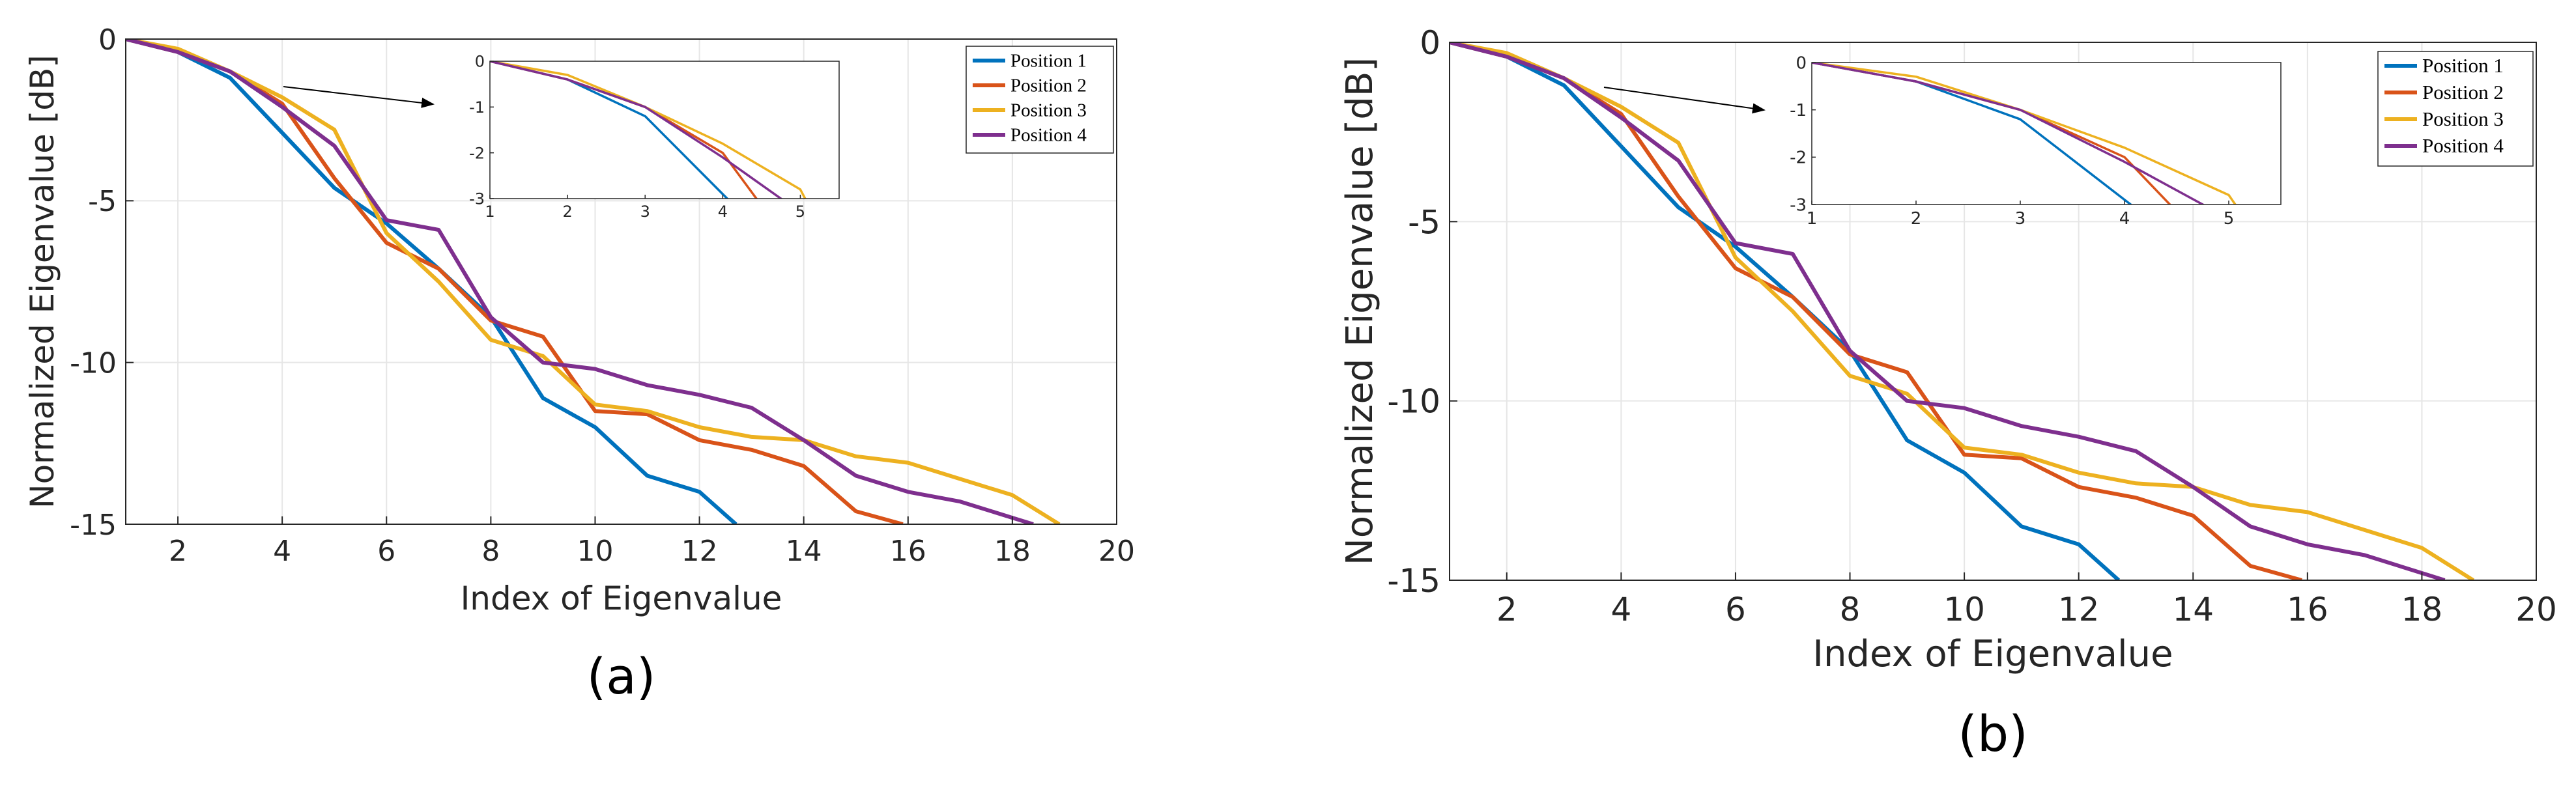 This screenshot has height=786, width=2576. What do you see at coordinates (1993, 734) in the screenshot?
I see `panel-label: (b)` at bounding box center [1993, 734].